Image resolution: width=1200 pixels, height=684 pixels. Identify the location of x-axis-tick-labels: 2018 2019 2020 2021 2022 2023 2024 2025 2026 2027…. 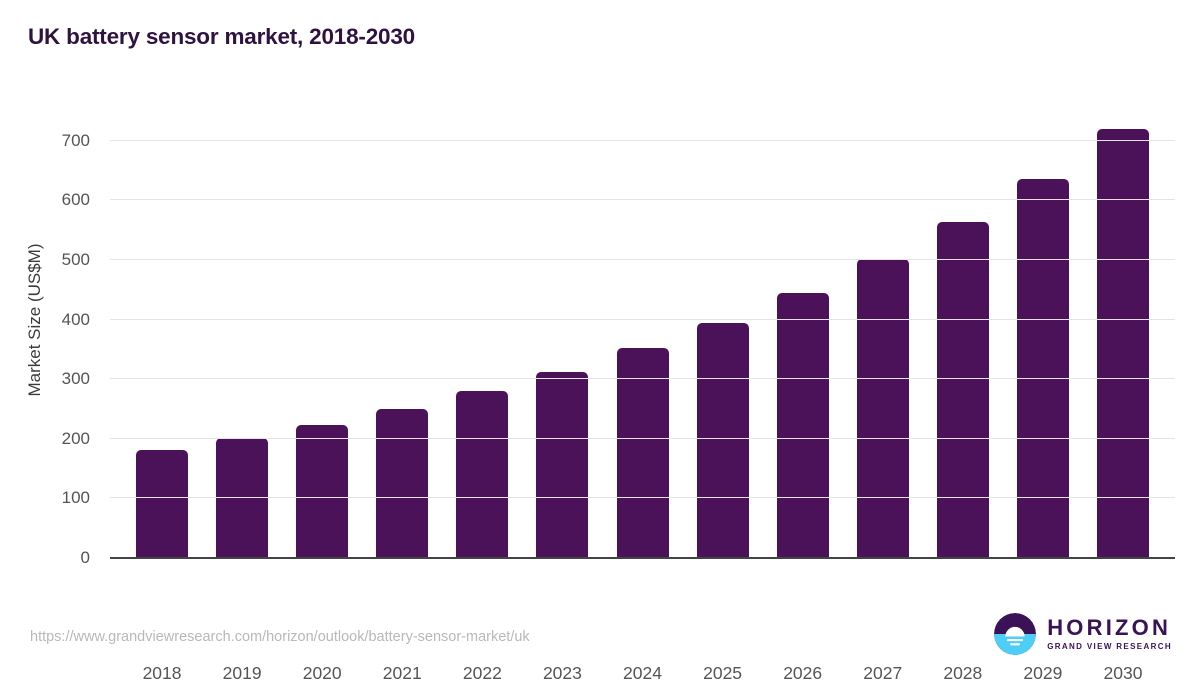
(642, 673).